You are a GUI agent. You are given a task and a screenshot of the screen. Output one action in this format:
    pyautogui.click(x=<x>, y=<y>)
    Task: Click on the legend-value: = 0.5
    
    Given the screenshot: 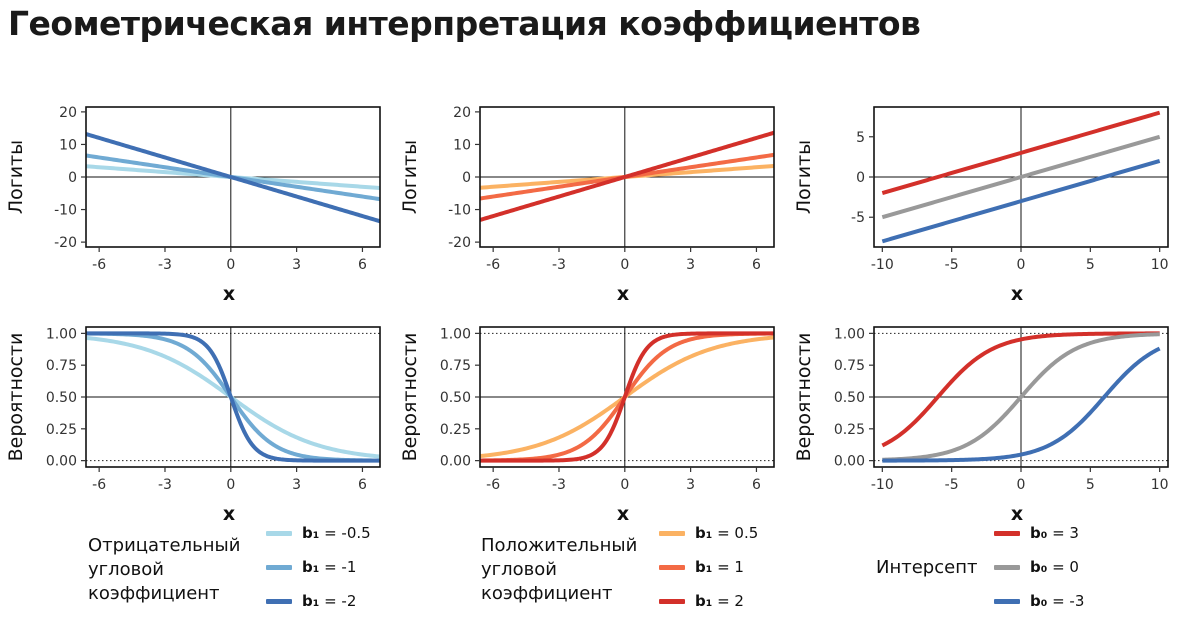 What is the action you would take?
    pyautogui.click(x=735, y=533)
    